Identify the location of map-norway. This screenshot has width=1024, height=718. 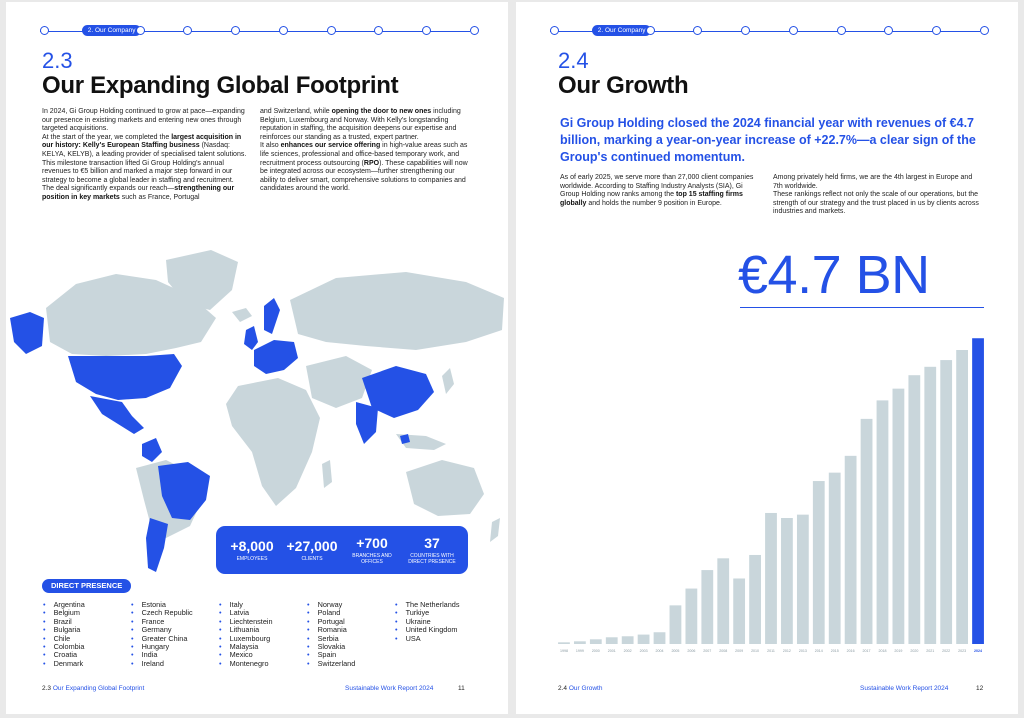
(272, 316).